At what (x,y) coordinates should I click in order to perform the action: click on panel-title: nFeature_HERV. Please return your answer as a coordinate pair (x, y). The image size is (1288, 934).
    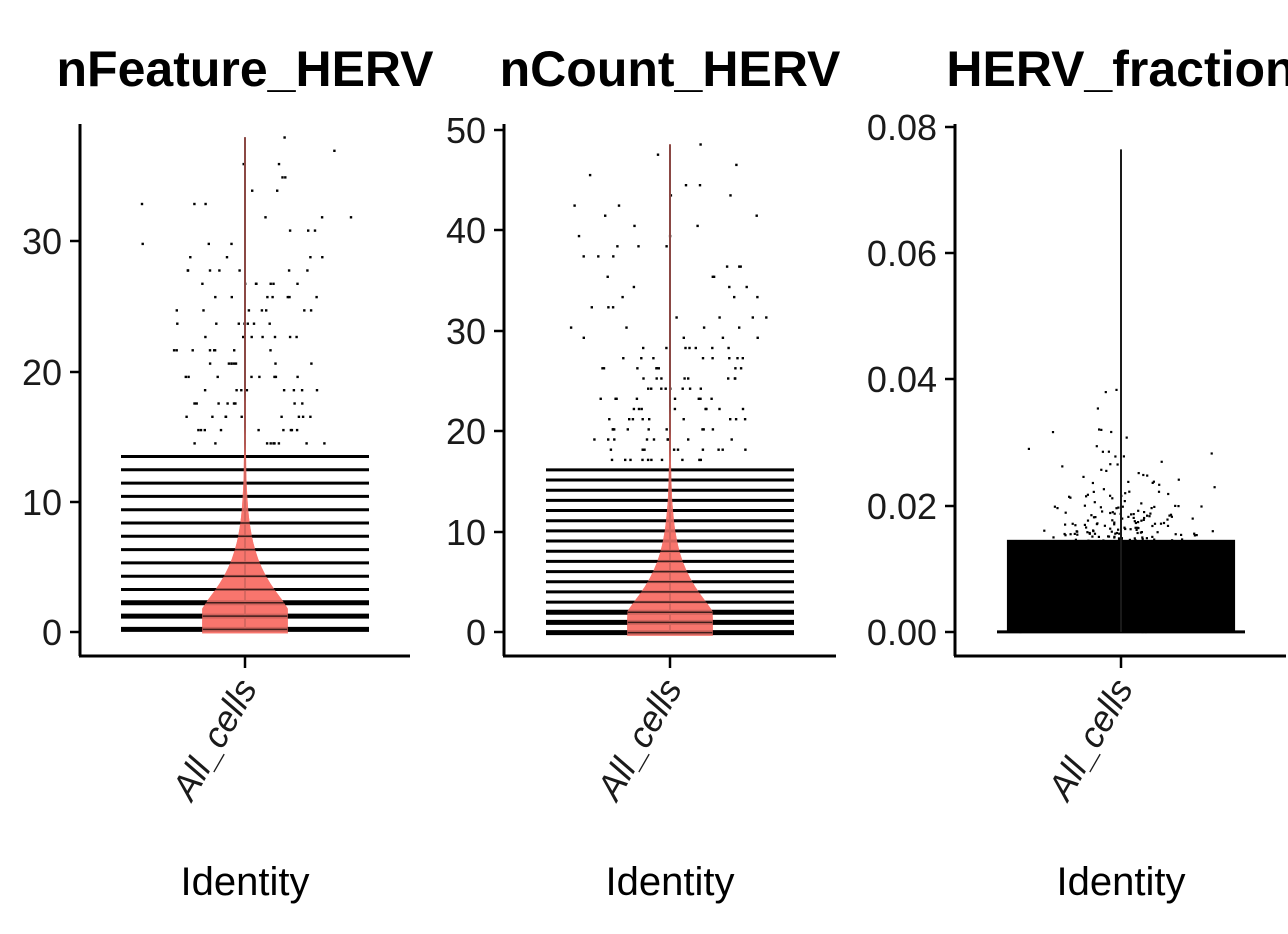
    Looking at the image, I should click on (246, 69).